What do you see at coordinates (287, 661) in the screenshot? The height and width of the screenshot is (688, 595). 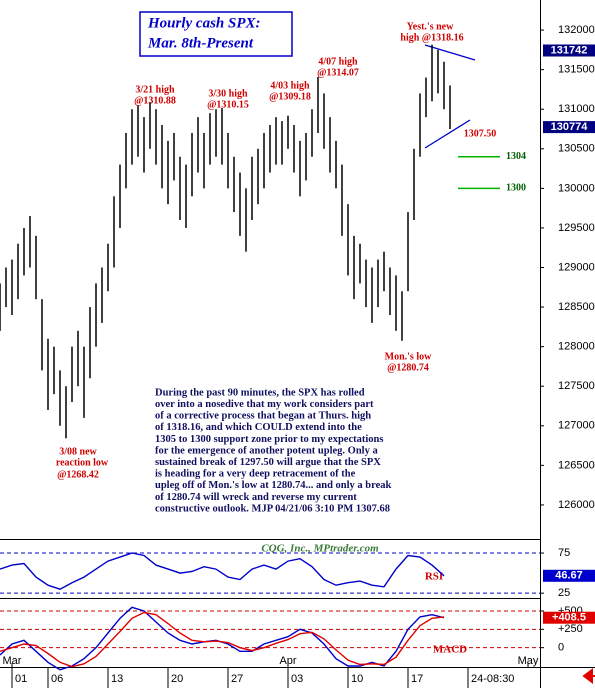 I see `month-label: Apr` at bounding box center [287, 661].